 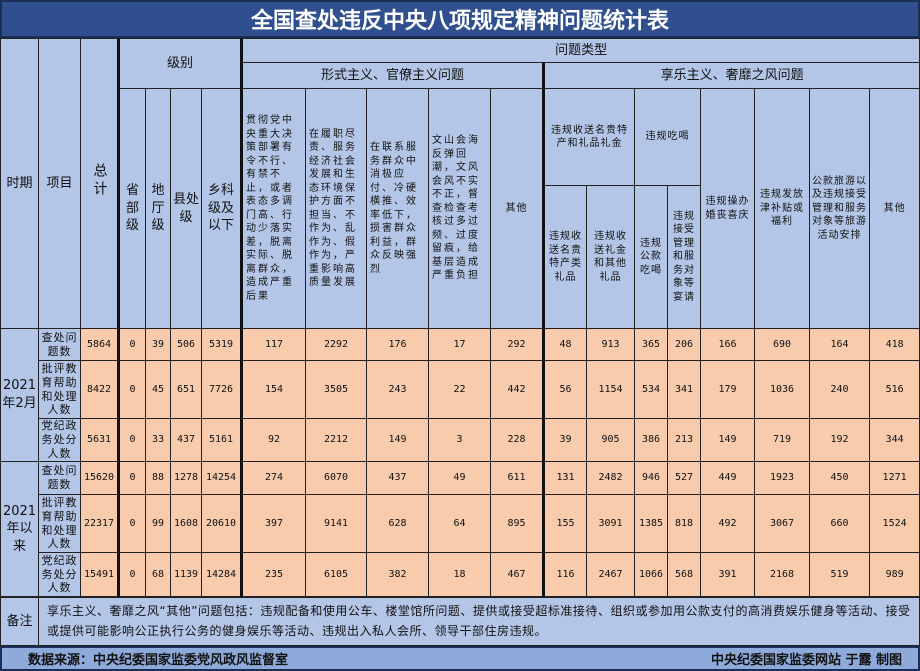 I want to click on row-item-label: 批评教育帮助和处理人数, so click(x=59, y=389).